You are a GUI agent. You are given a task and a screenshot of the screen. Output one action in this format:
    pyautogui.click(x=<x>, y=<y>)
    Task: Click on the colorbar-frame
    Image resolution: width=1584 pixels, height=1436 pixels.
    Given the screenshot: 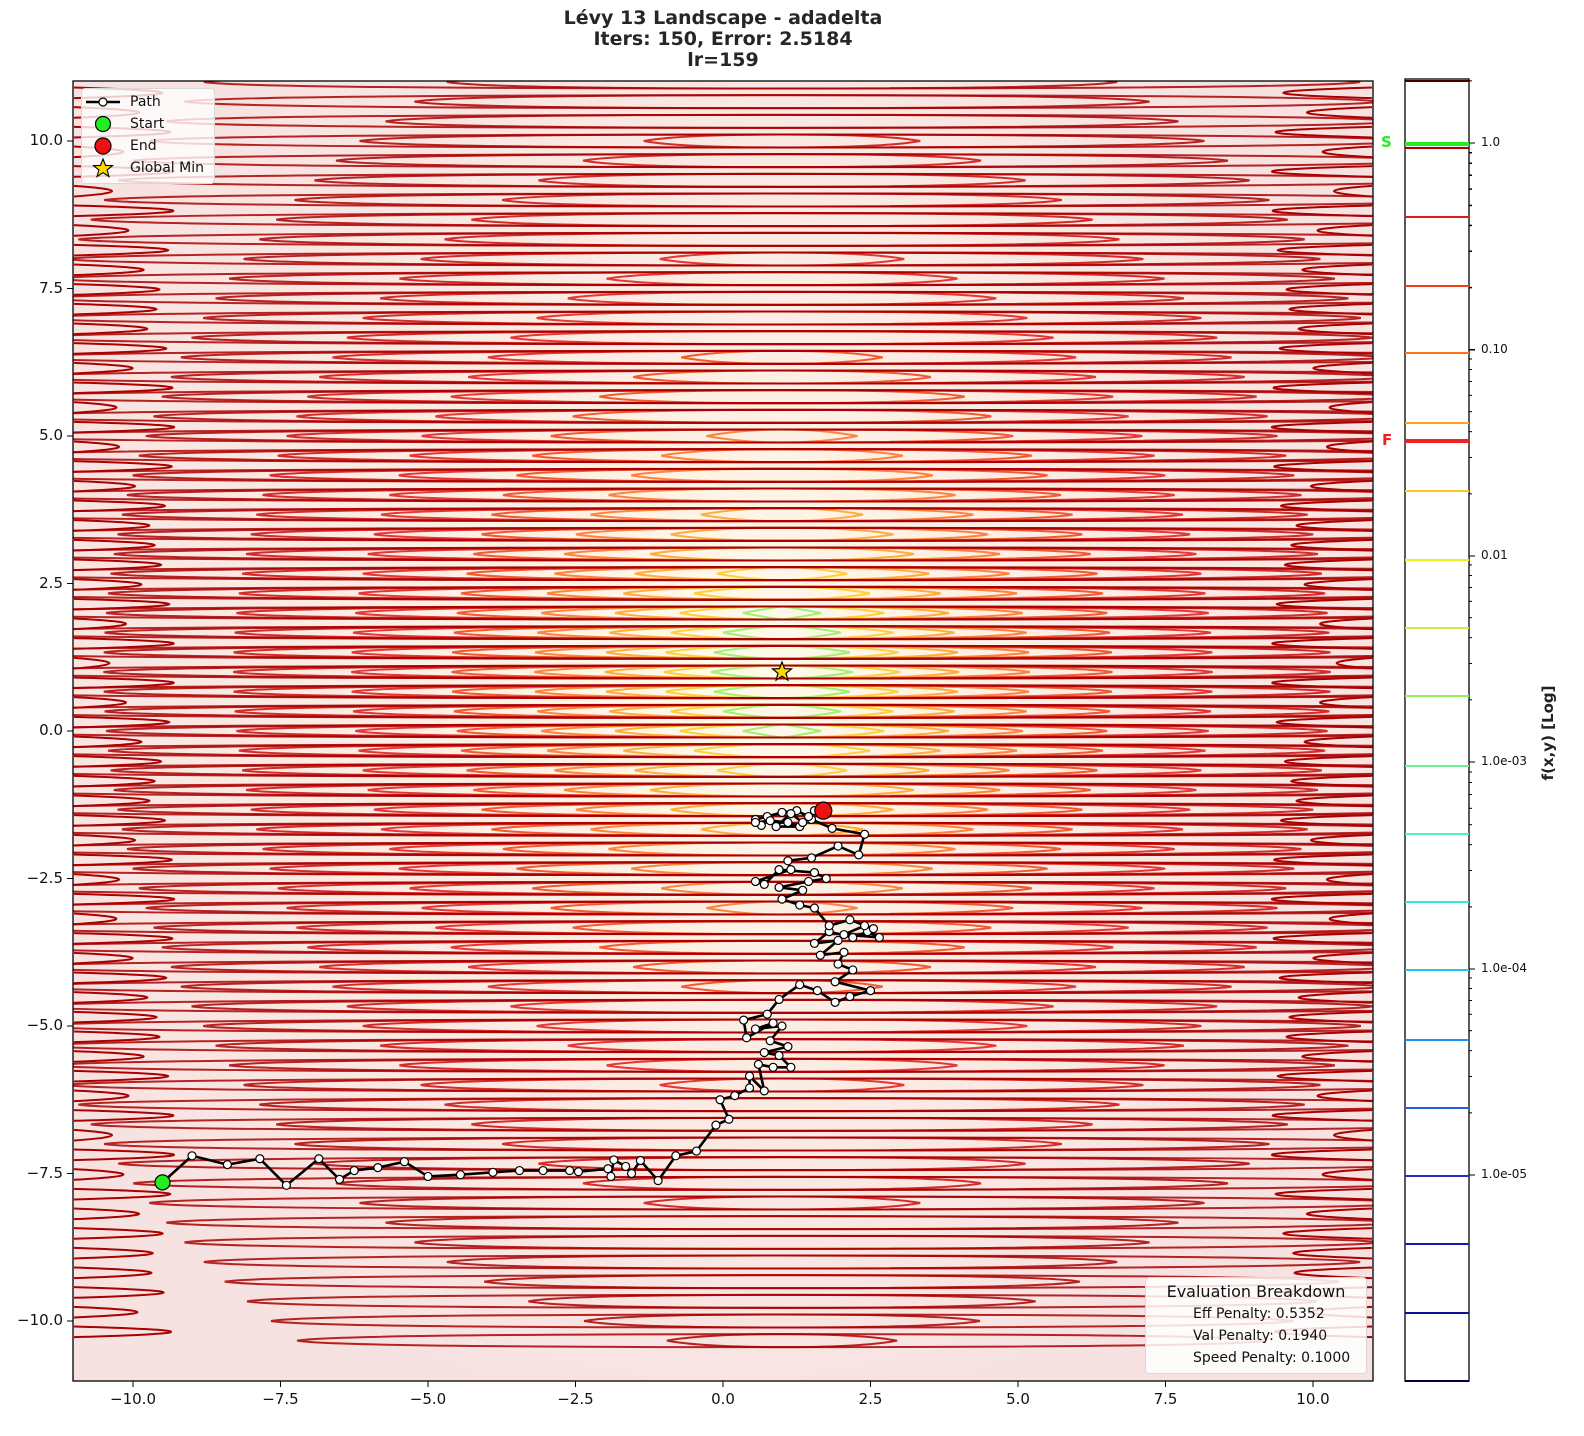 What is the action you would take?
    pyautogui.click(x=1437, y=730)
    